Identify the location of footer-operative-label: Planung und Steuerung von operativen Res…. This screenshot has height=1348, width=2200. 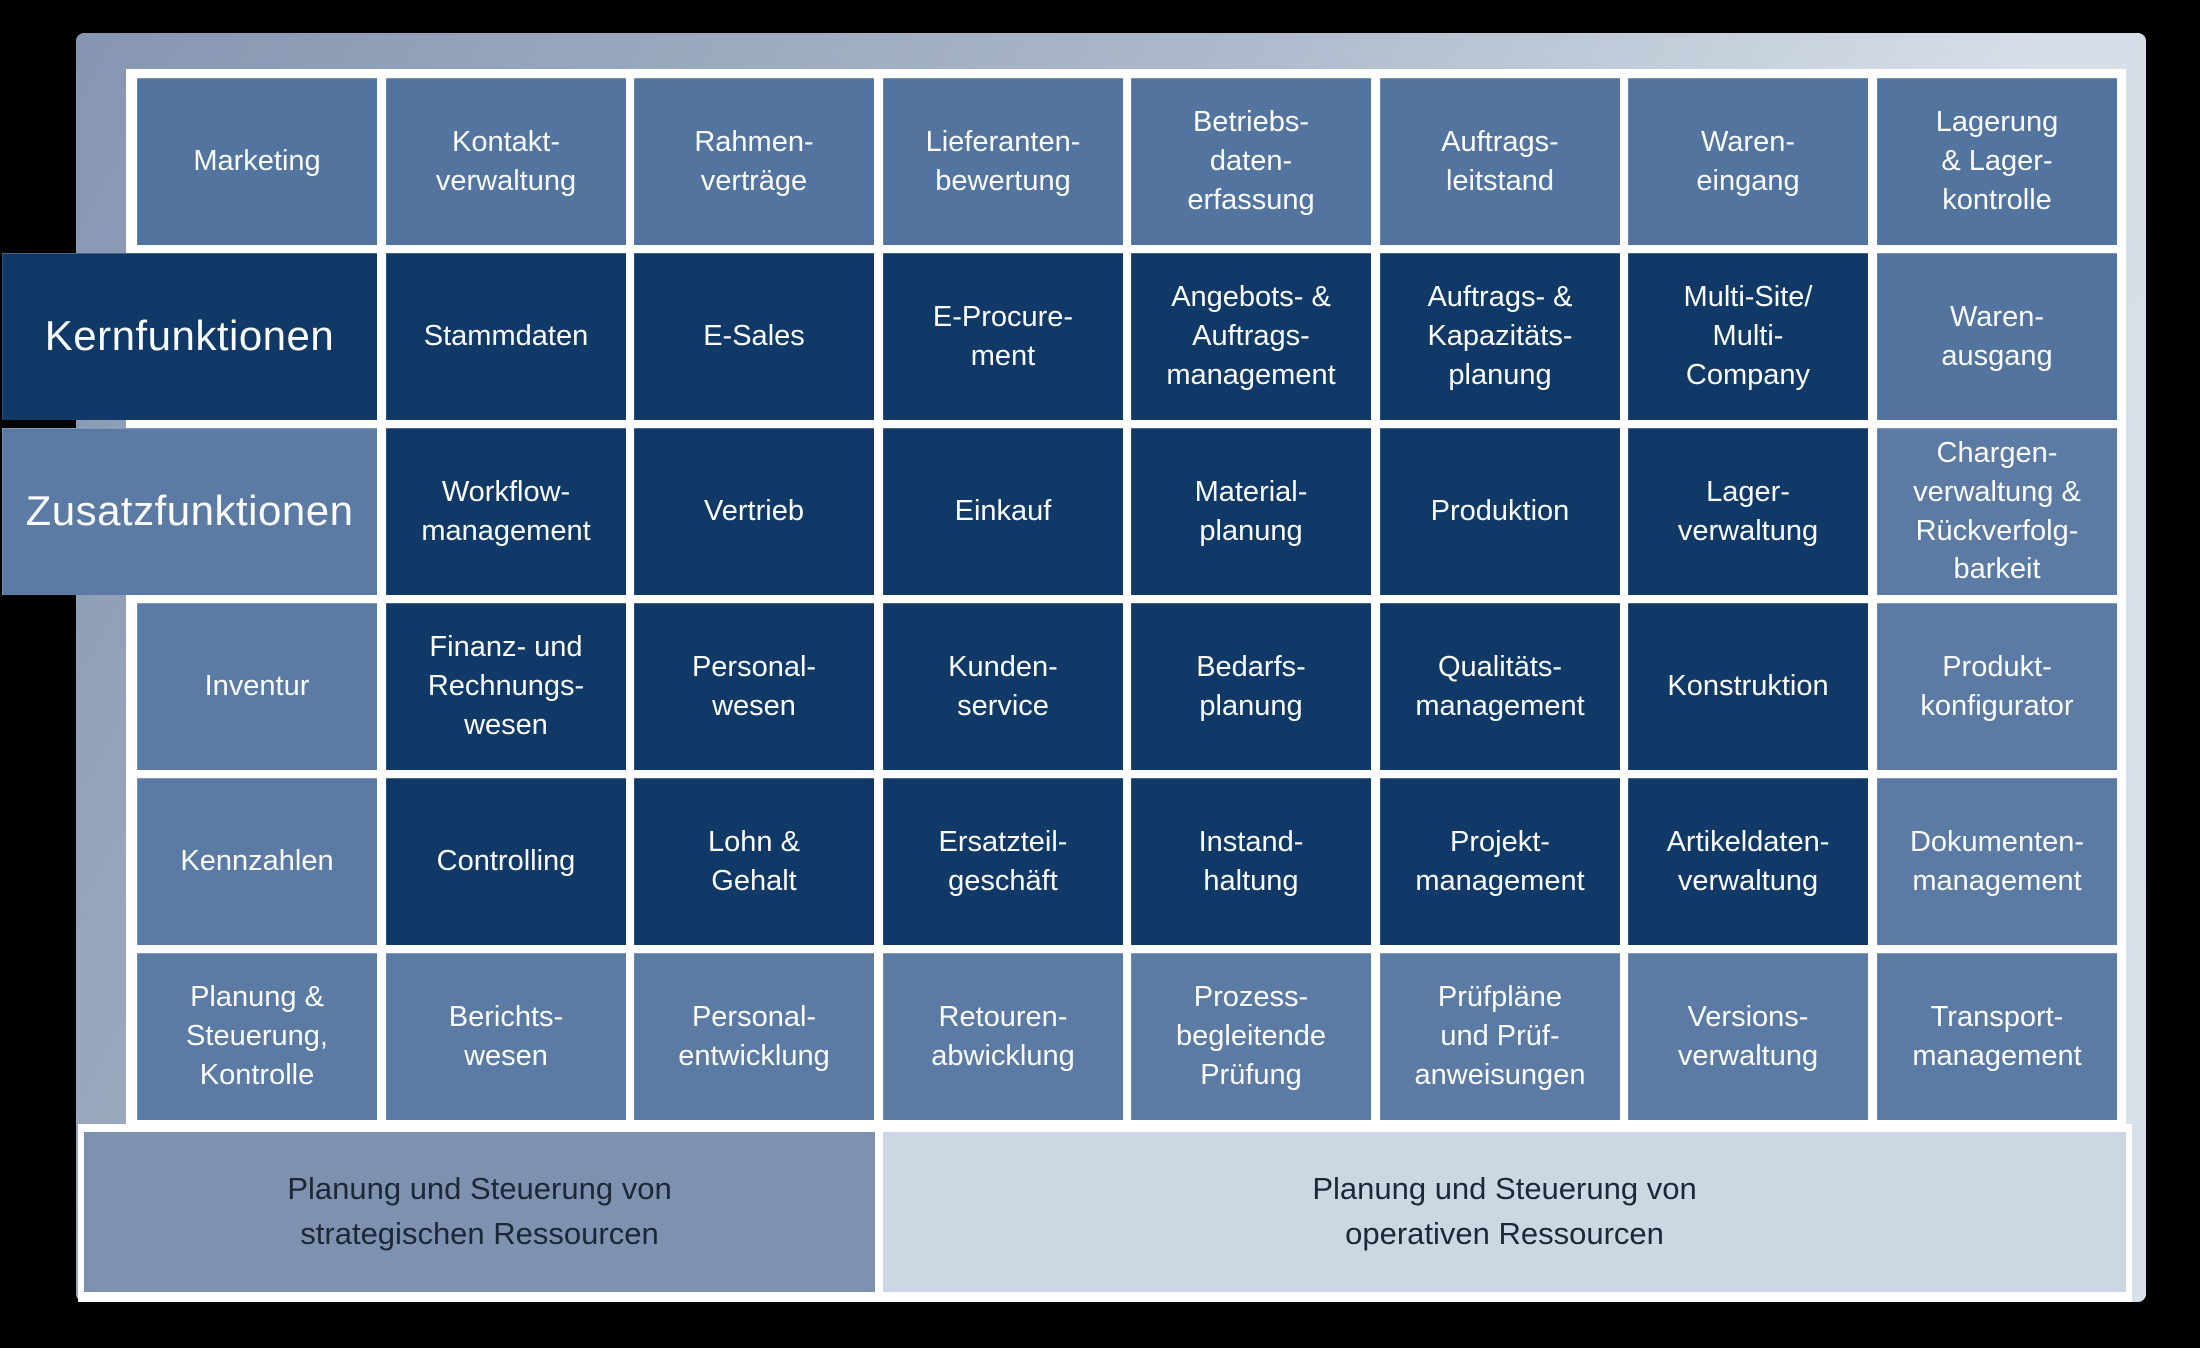
(1504, 1211).